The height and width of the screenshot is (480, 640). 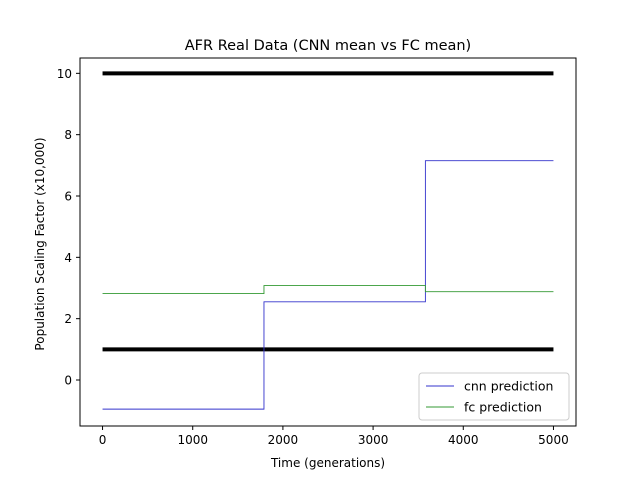 What do you see at coordinates (553, 440) in the screenshot?
I see `x-tick-label: 5000` at bounding box center [553, 440].